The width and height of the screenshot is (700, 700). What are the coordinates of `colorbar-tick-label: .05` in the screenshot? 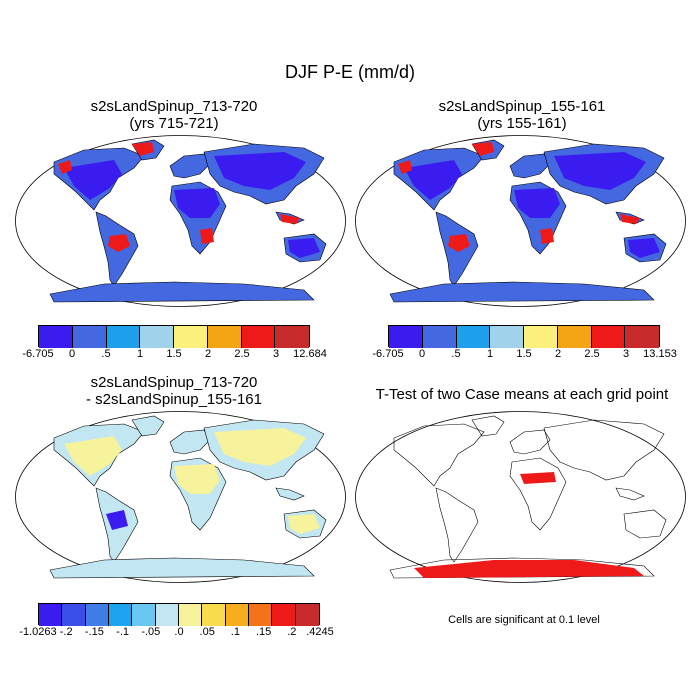 It's located at (207, 632).